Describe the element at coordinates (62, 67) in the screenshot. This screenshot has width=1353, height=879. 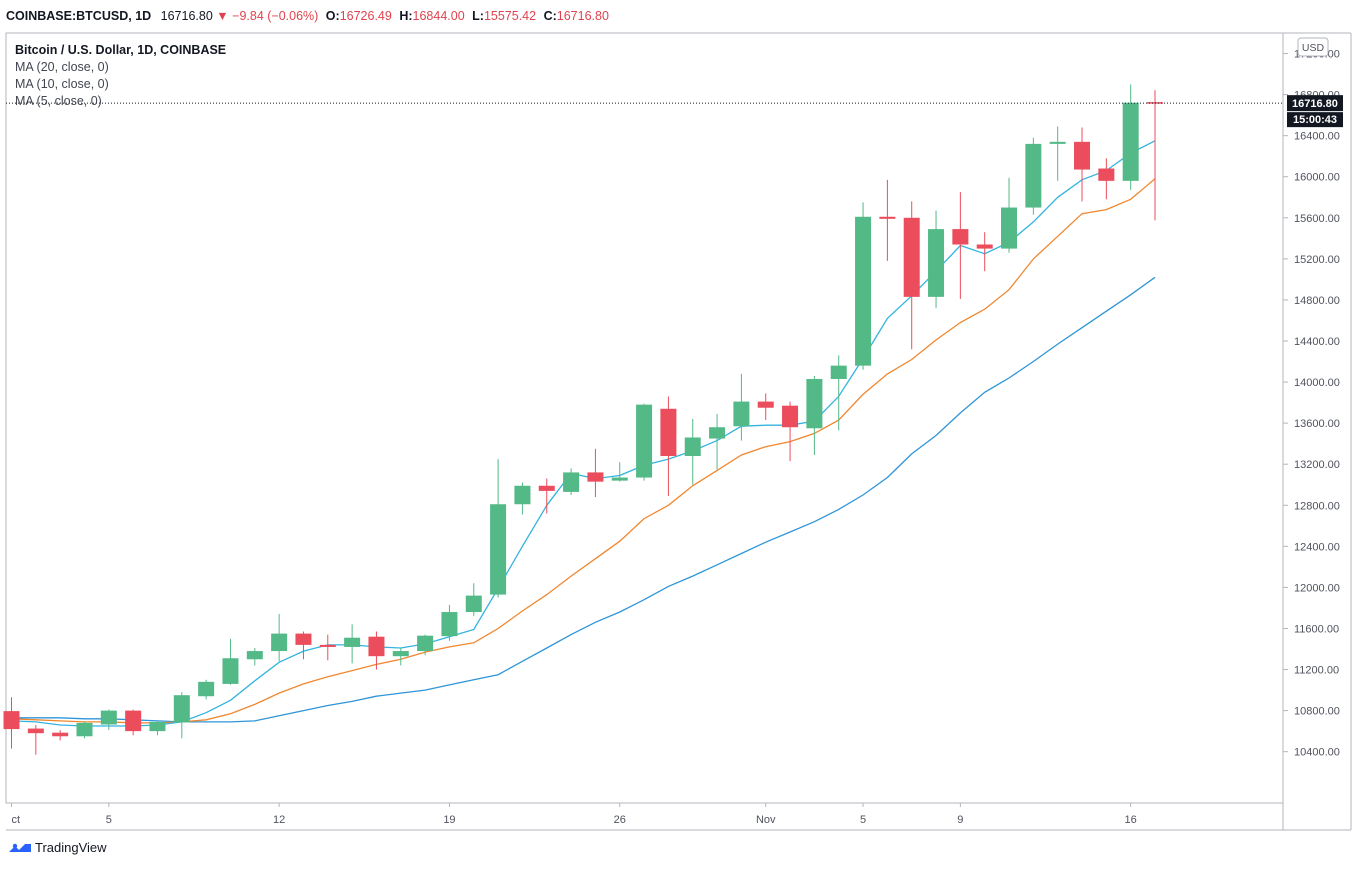
I see `legend-ma20: MA (20, close, 0)` at that location.